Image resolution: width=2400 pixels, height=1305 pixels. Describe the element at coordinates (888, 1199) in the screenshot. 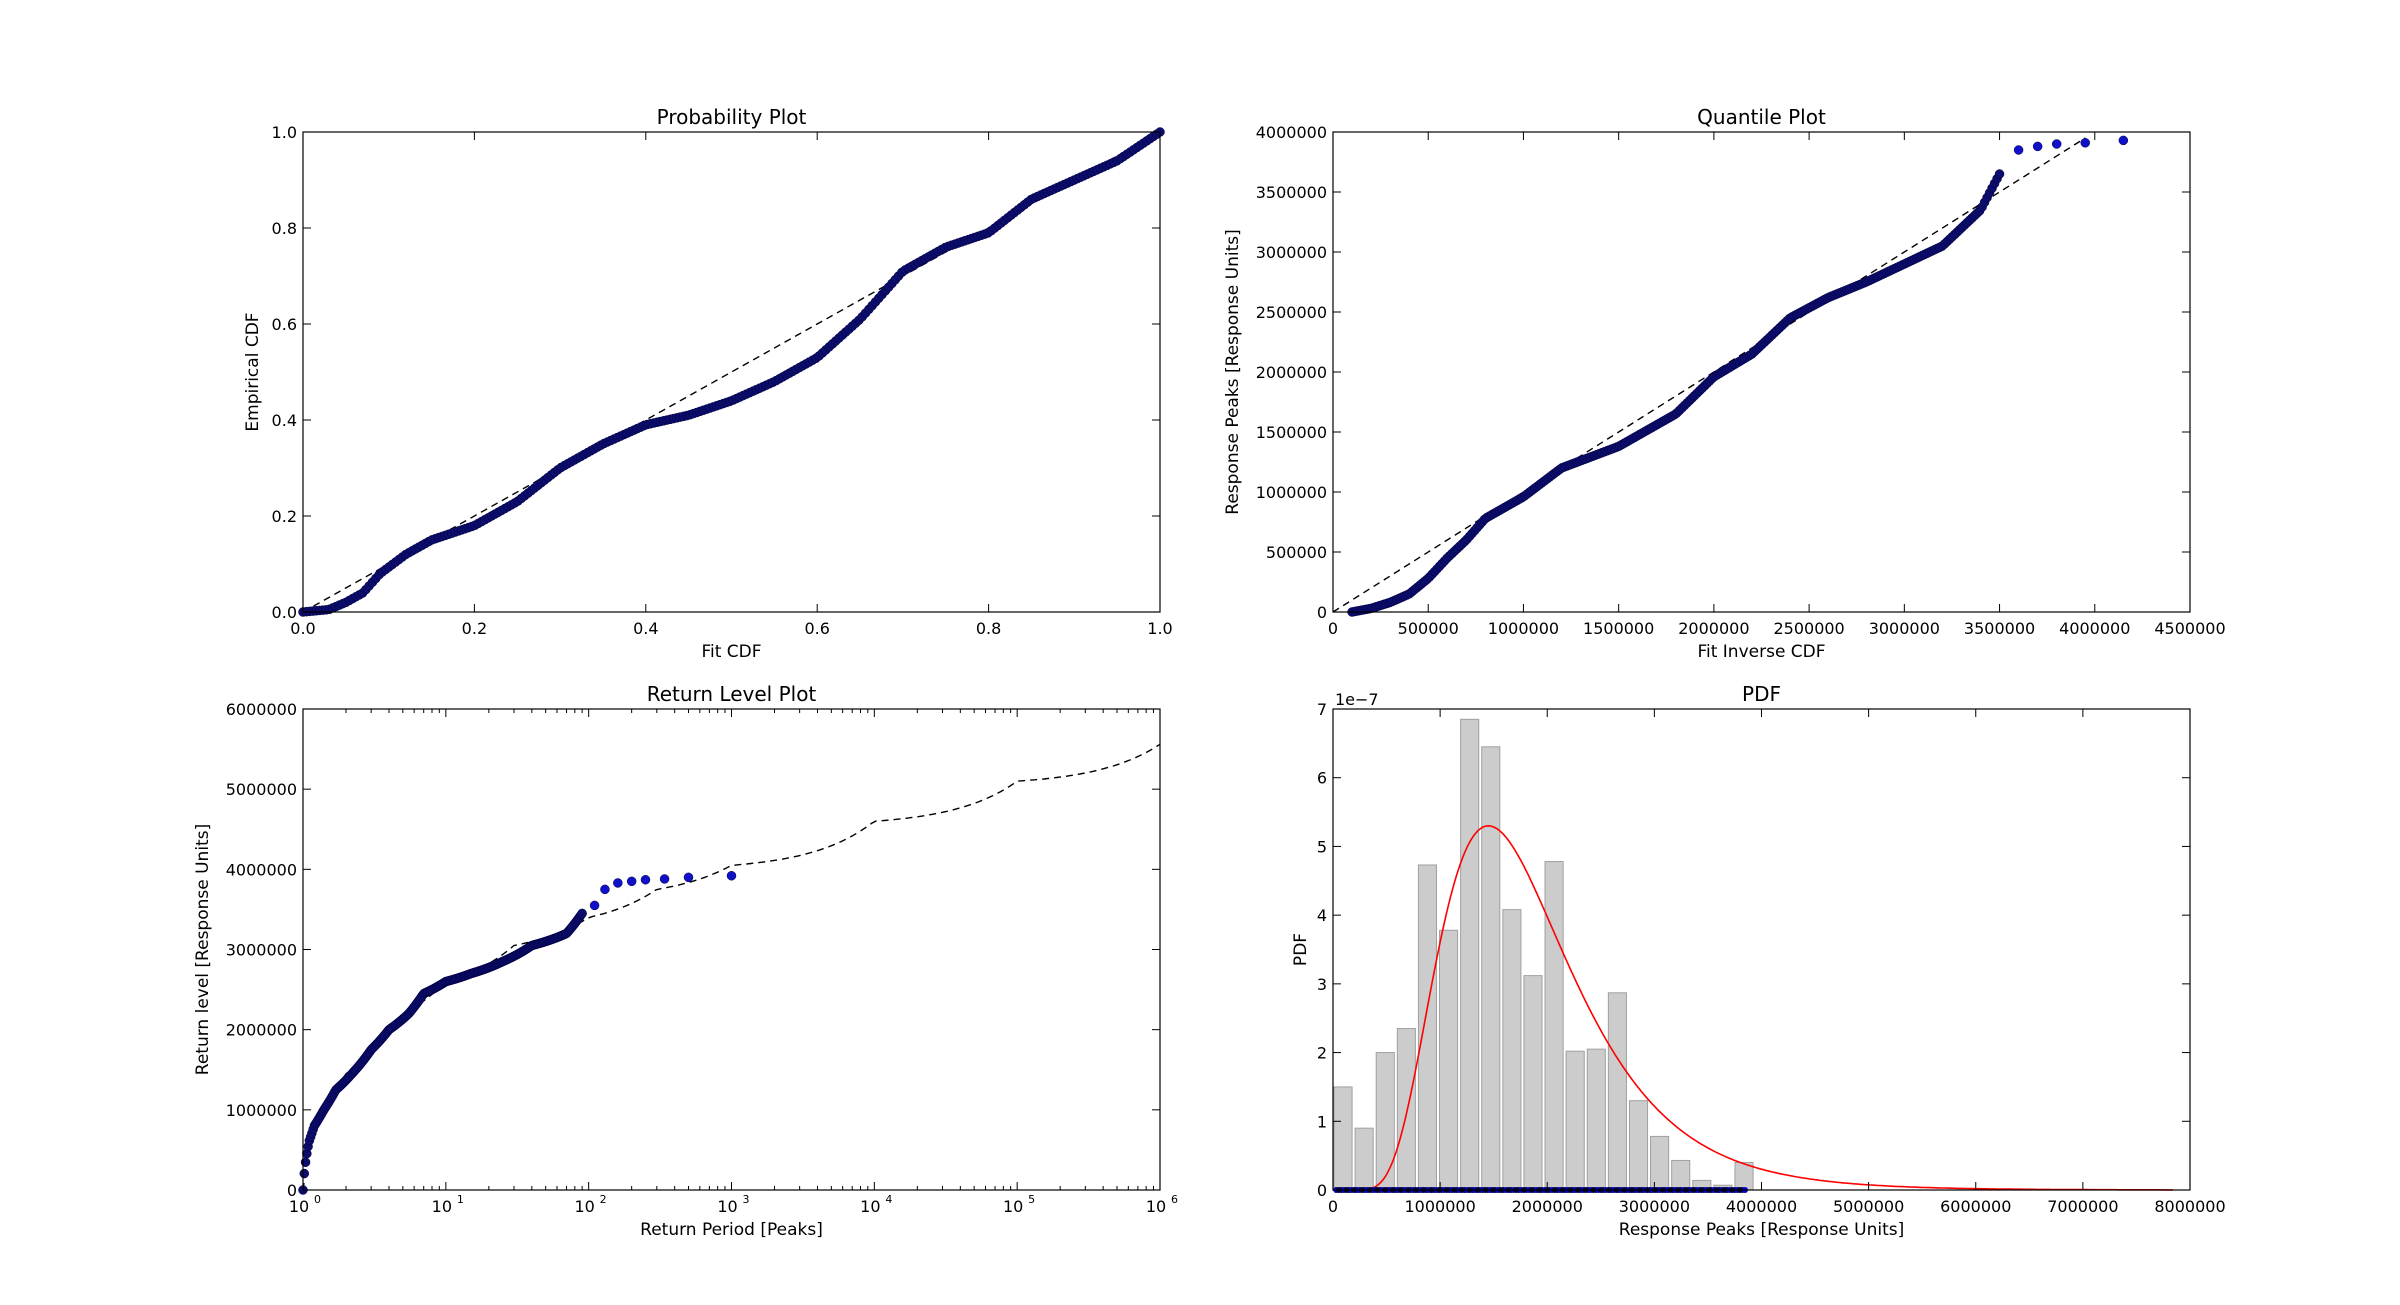

I see `x-tick-exponent: 4` at that location.